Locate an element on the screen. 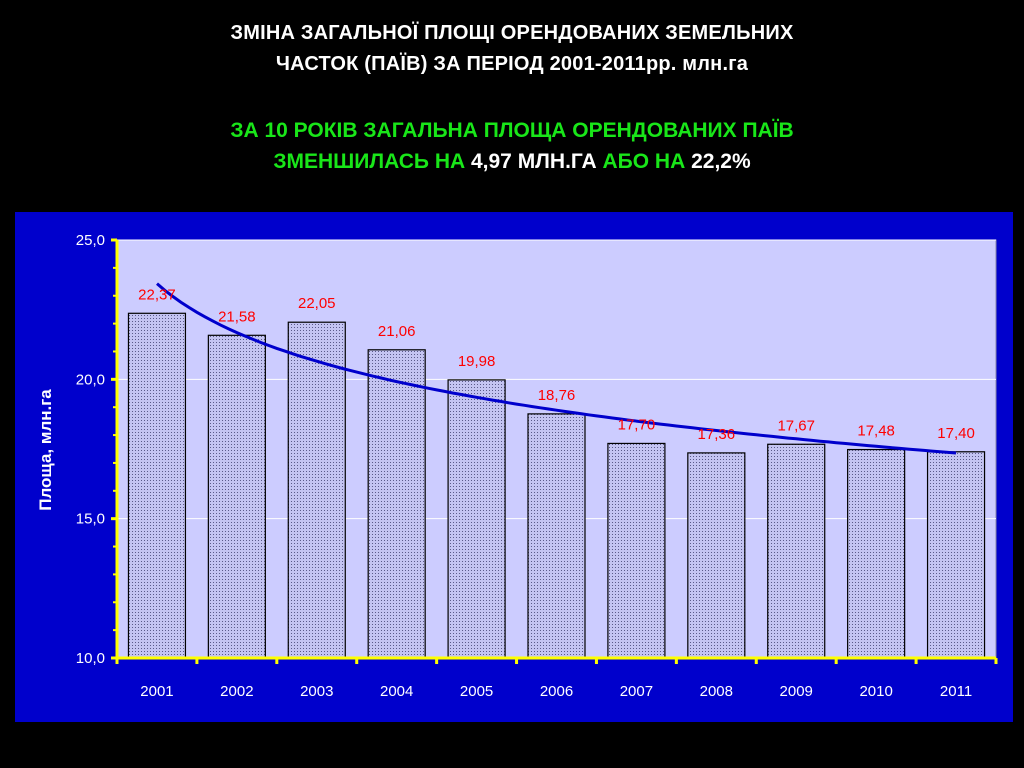 This screenshot has height=768, width=1024. bar-2005 is located at coordinates (476, 519).